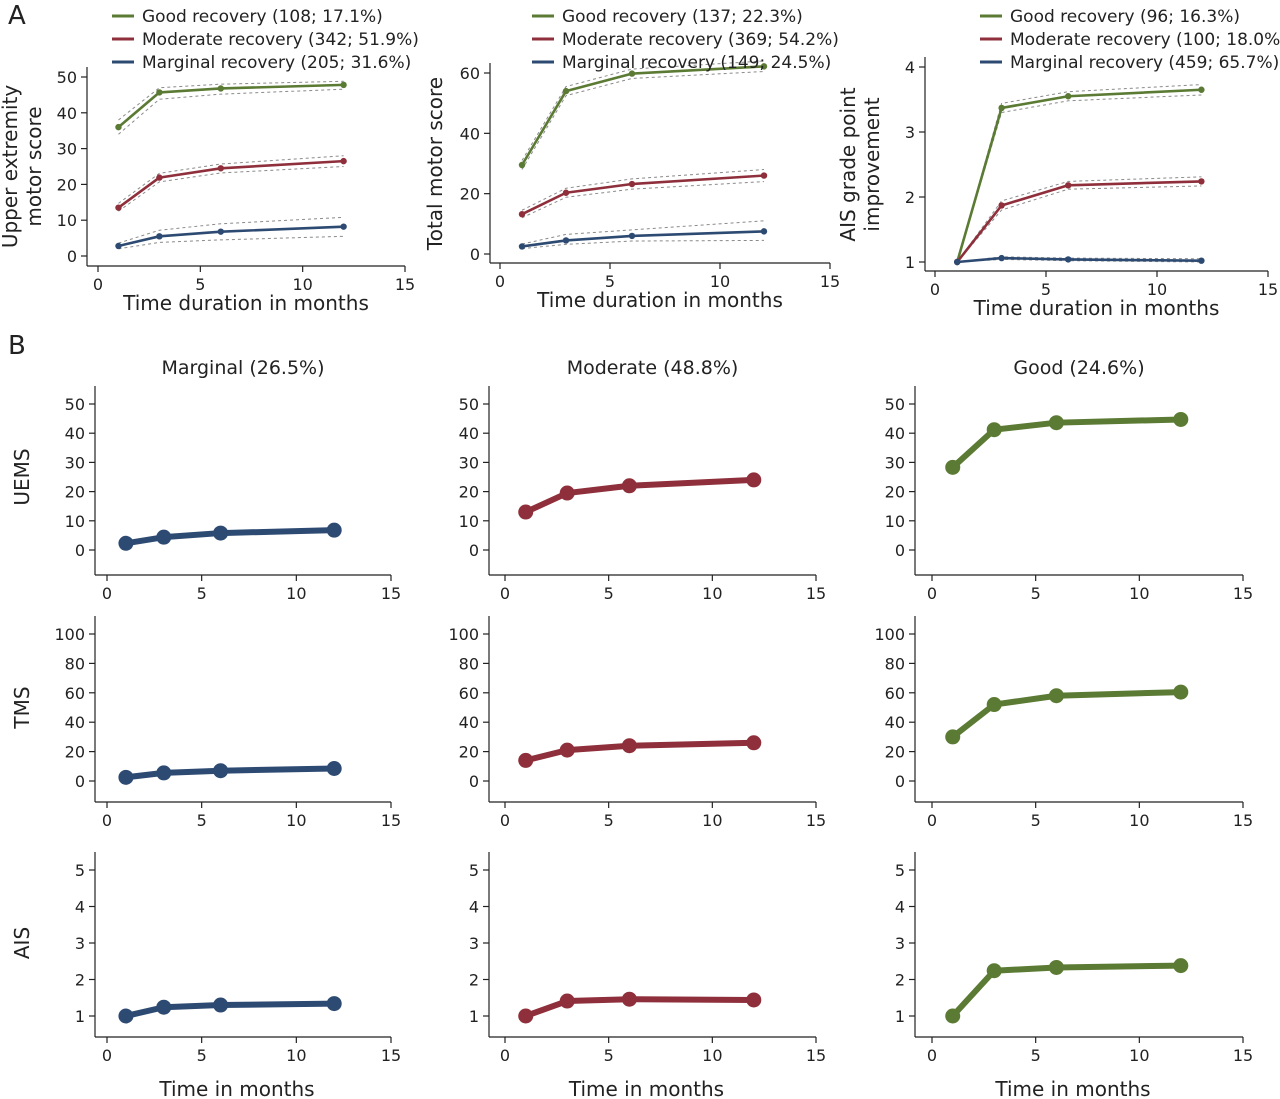 The width and height of the screenshot is (1280, 1099). What do you see at coordinates (469, 462) in the screenshot?
I see `y-tick-label: 30` at bounding box center [469, 462].